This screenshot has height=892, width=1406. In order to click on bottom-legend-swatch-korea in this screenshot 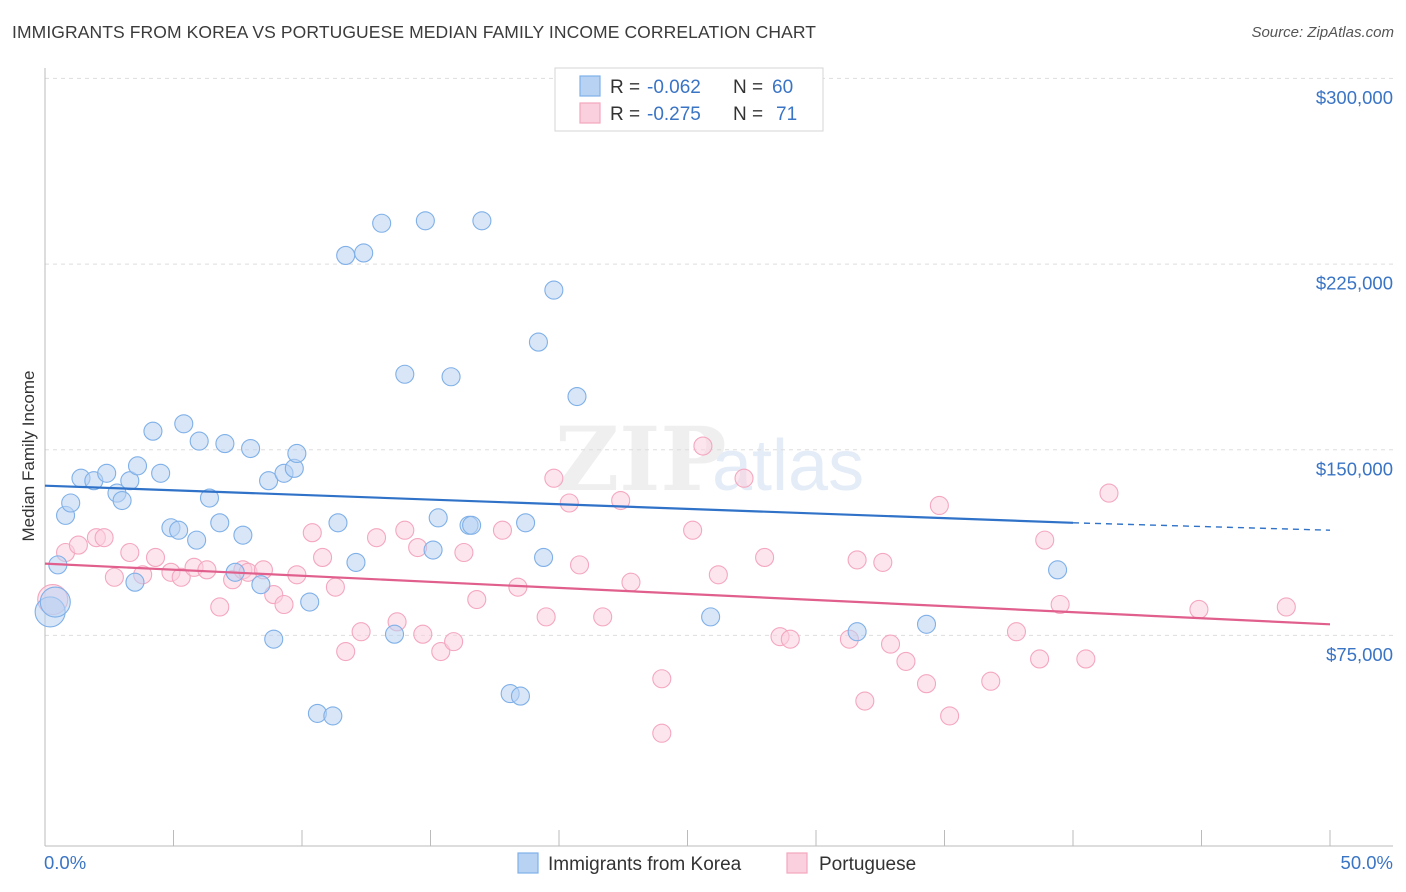, I will do `click(528, 863)`.